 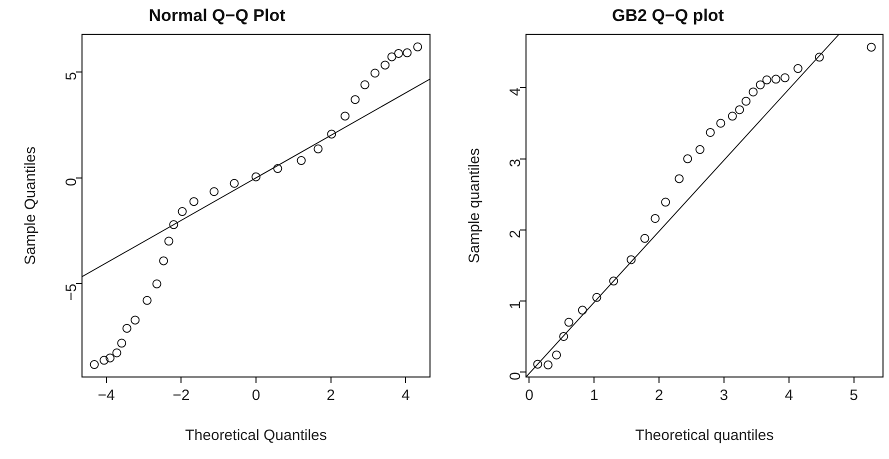 I want to click on y-tick-label: 2, so click(x=515, y=234).